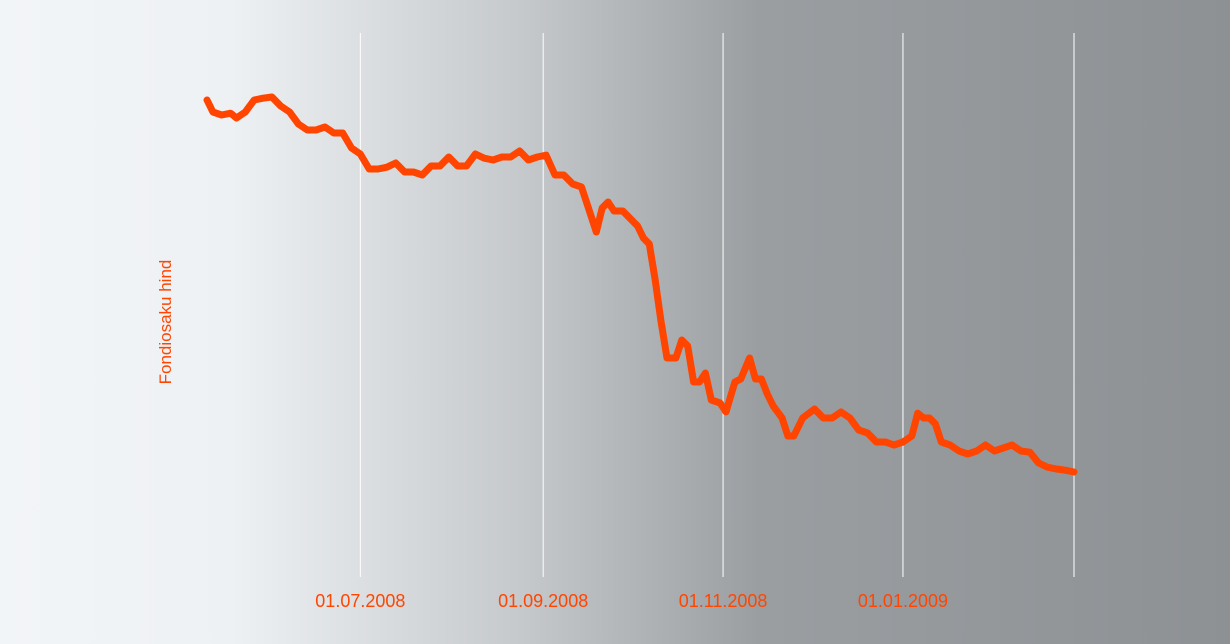 This screenshot has height=644, width=1230. What do you see at coordinates (723, 601) in the screenshot?
I see `x-tick-label: 01.11.2008` at bounding box center [723, 601].